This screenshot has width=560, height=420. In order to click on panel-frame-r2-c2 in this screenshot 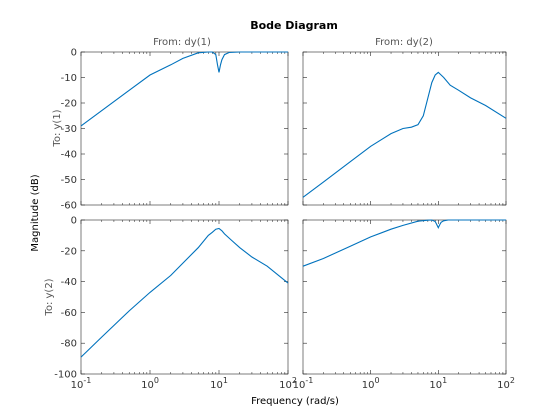, I will do `click(404, 297)`.